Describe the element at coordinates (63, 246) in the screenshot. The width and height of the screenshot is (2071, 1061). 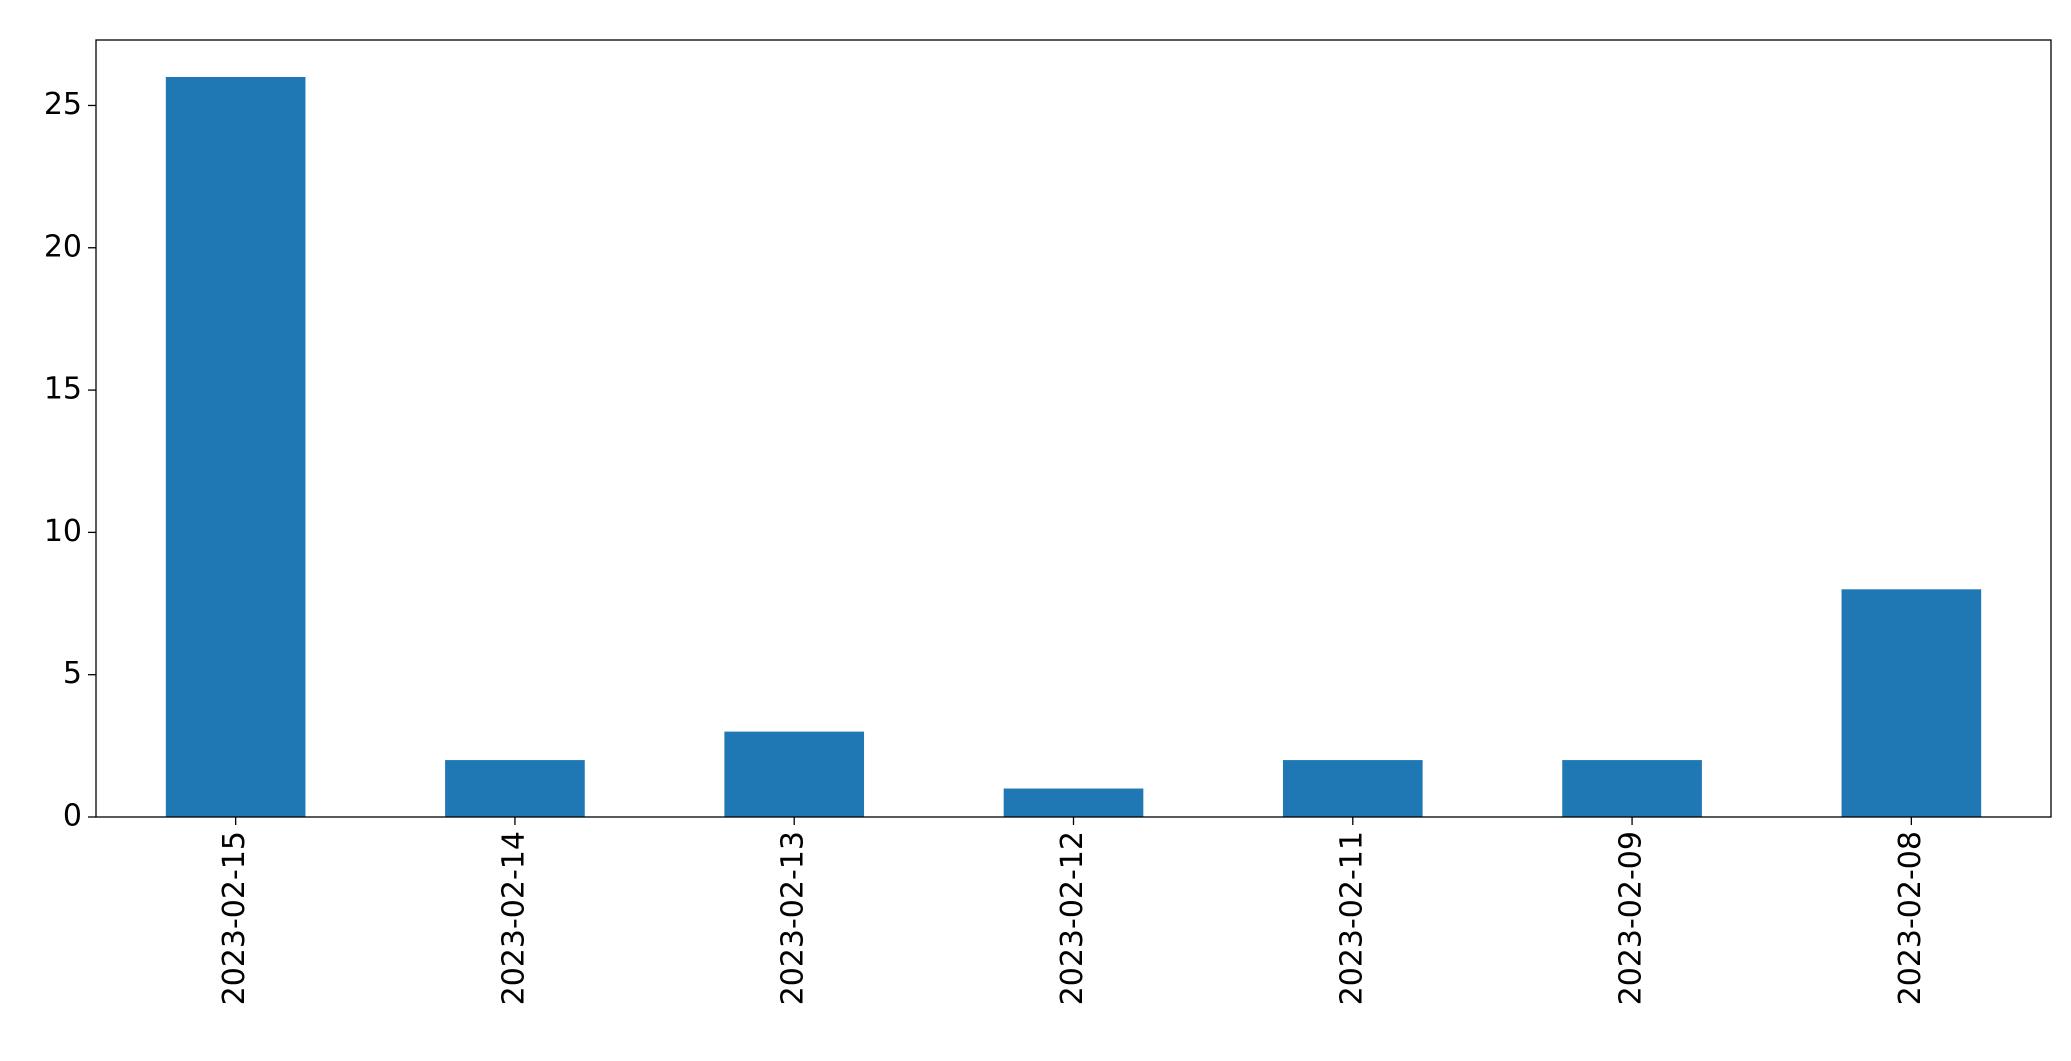
I see `y-tick-label: 20` at that location.